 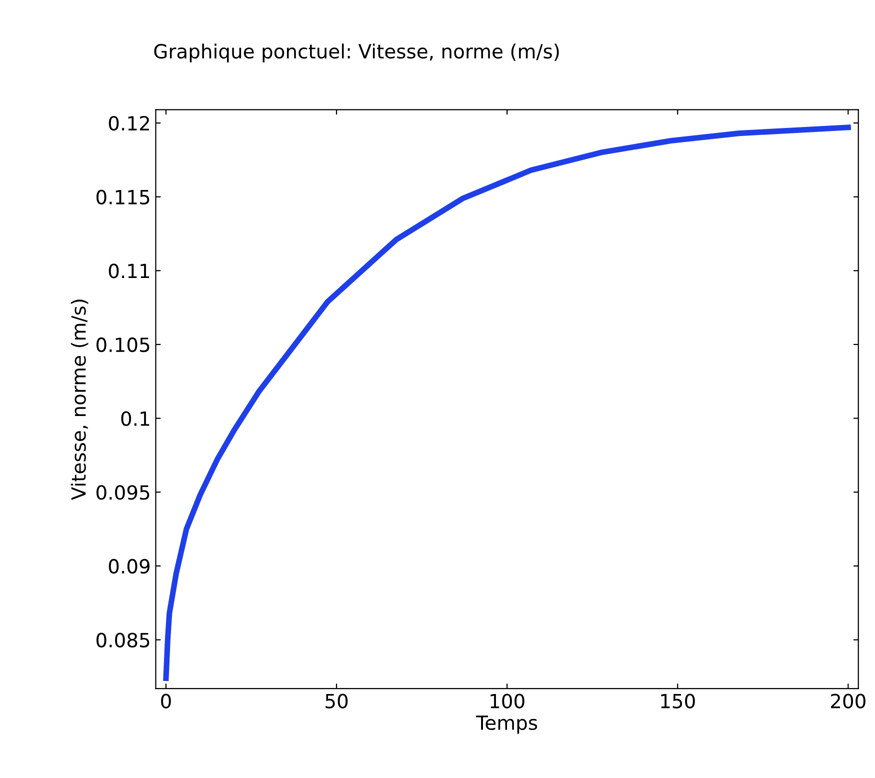 I want to click on y-tick-label: 0.09, so click(x=129, y=566).